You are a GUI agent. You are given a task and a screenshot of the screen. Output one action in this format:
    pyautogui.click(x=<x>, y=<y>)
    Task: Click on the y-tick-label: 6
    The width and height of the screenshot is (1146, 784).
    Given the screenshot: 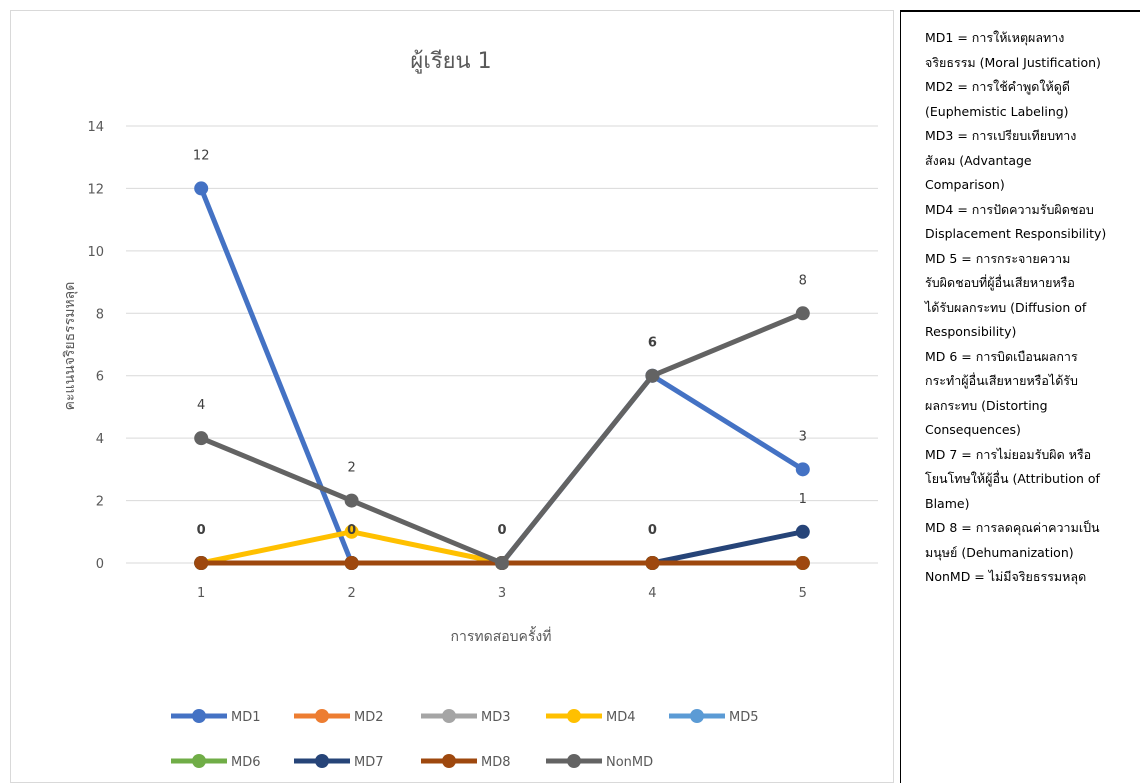 What is the action you would take?
    pyautogui.click(x=100, y=377)
    